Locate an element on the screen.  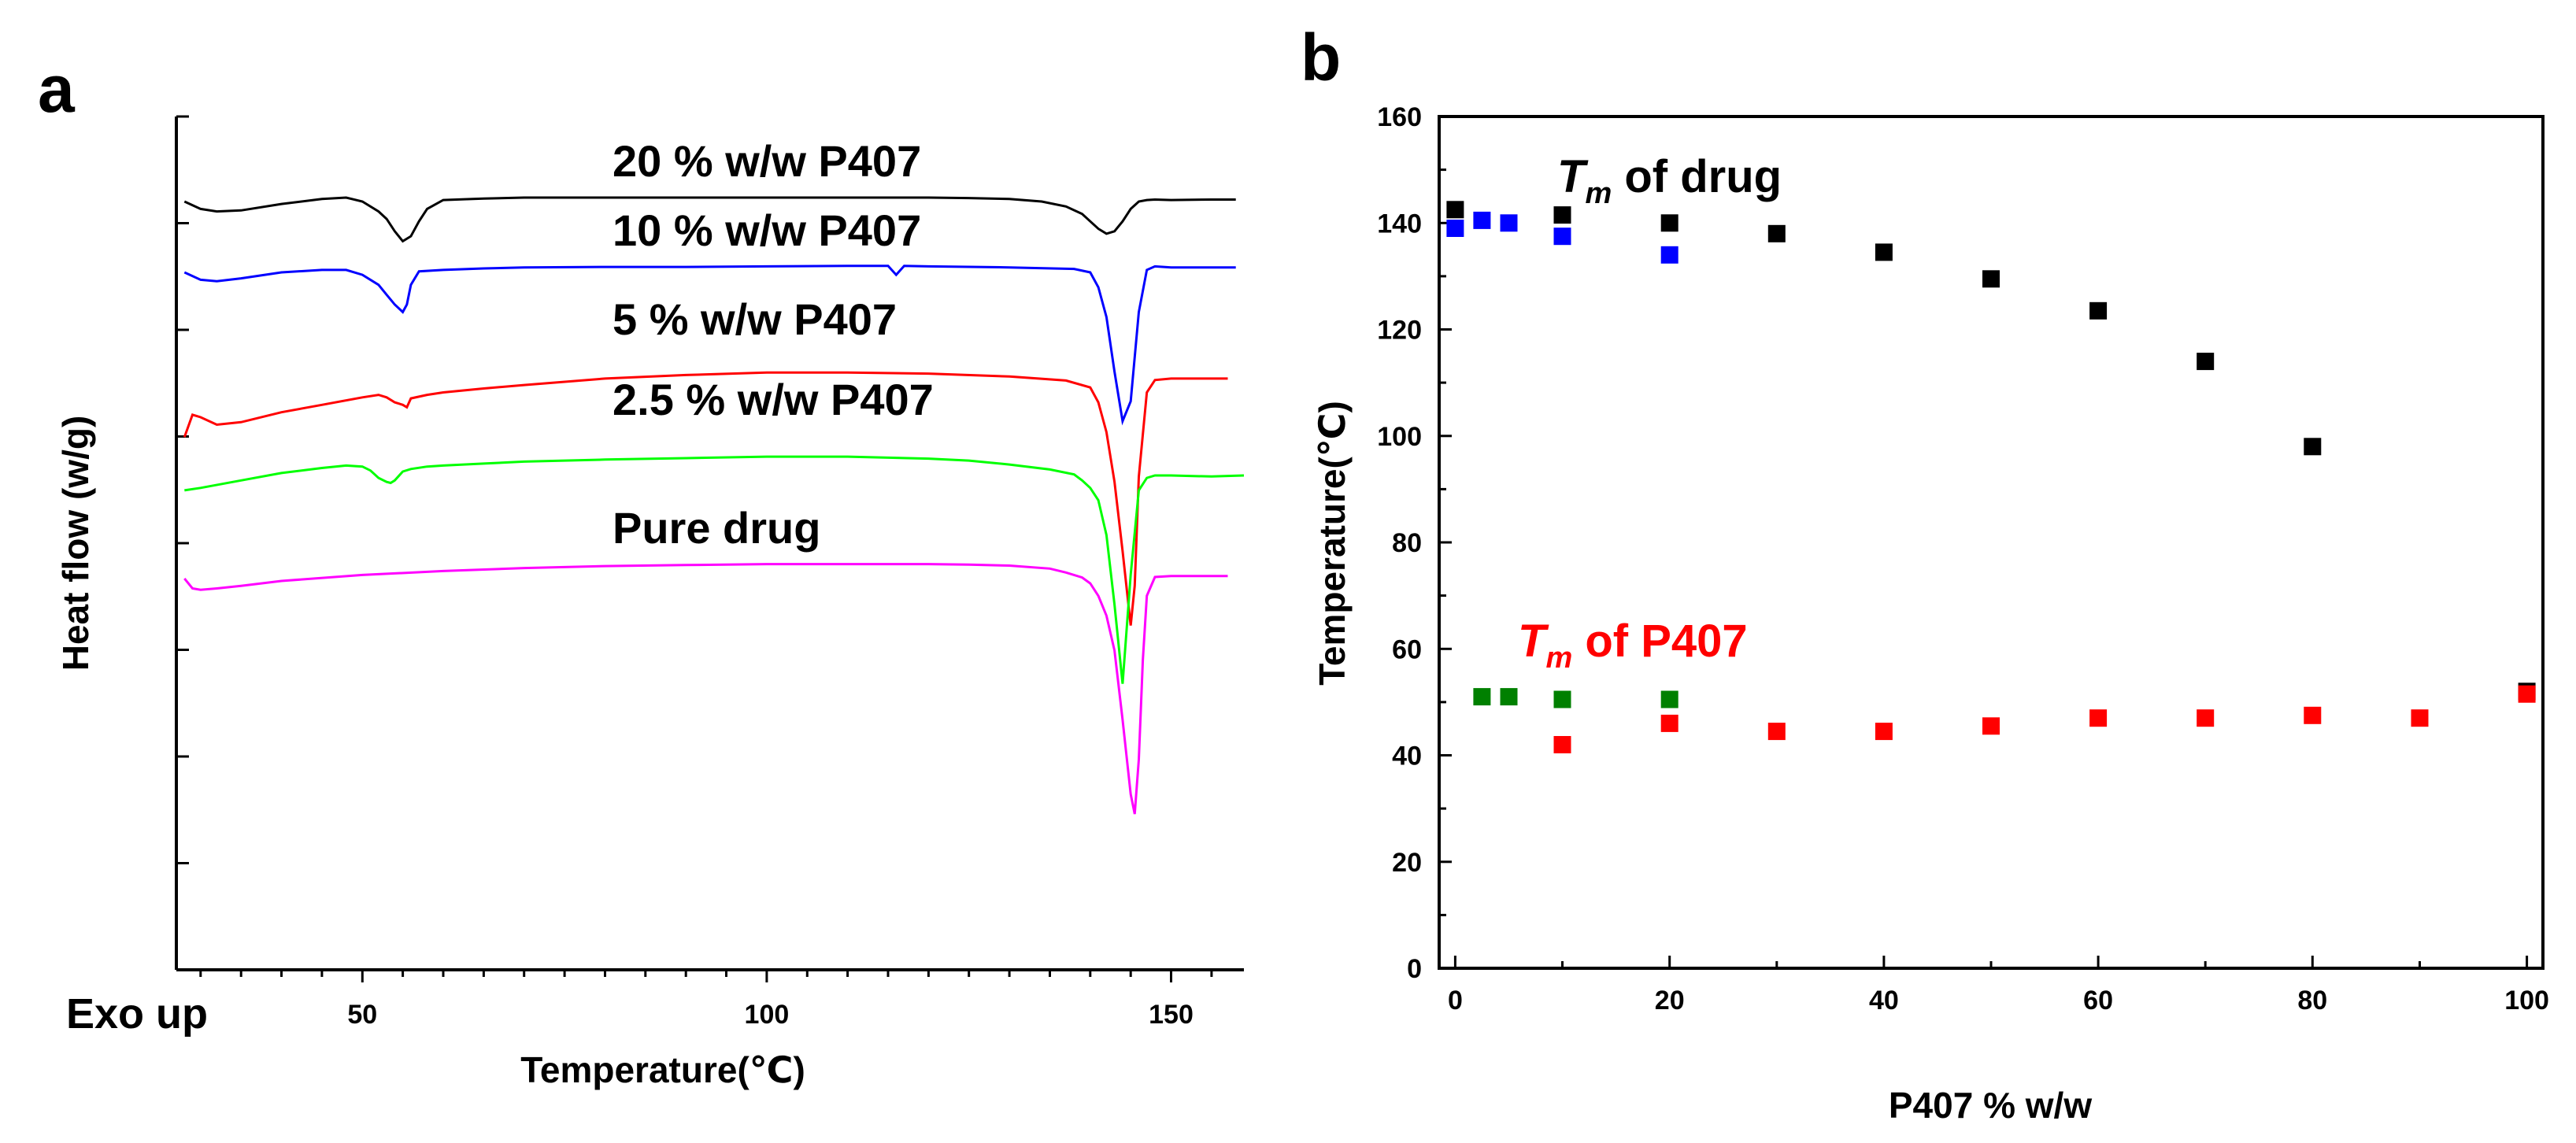
b-x-tick-label: 80 is located at coordinates (2312, 1000).